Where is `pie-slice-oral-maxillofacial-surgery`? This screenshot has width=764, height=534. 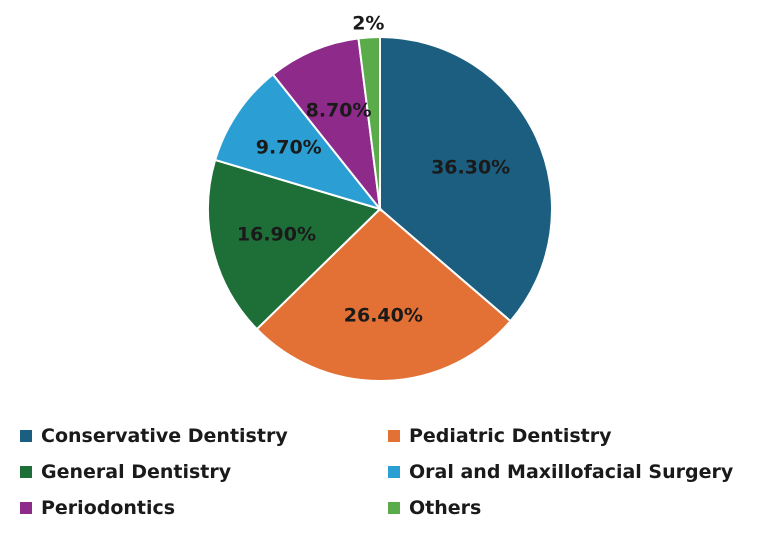
pie-slice-oral-maxillofacial-surgery is located at coordinates (298, 142).